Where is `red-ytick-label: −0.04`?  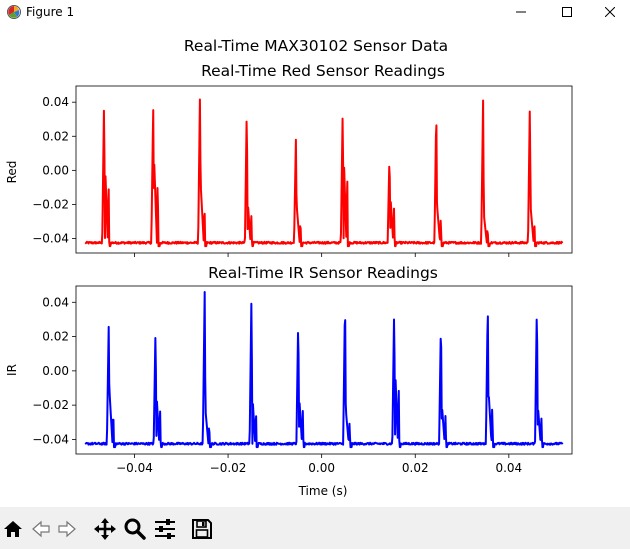
red-ytick-label: −0.04 is located at coordinates (50, 239).